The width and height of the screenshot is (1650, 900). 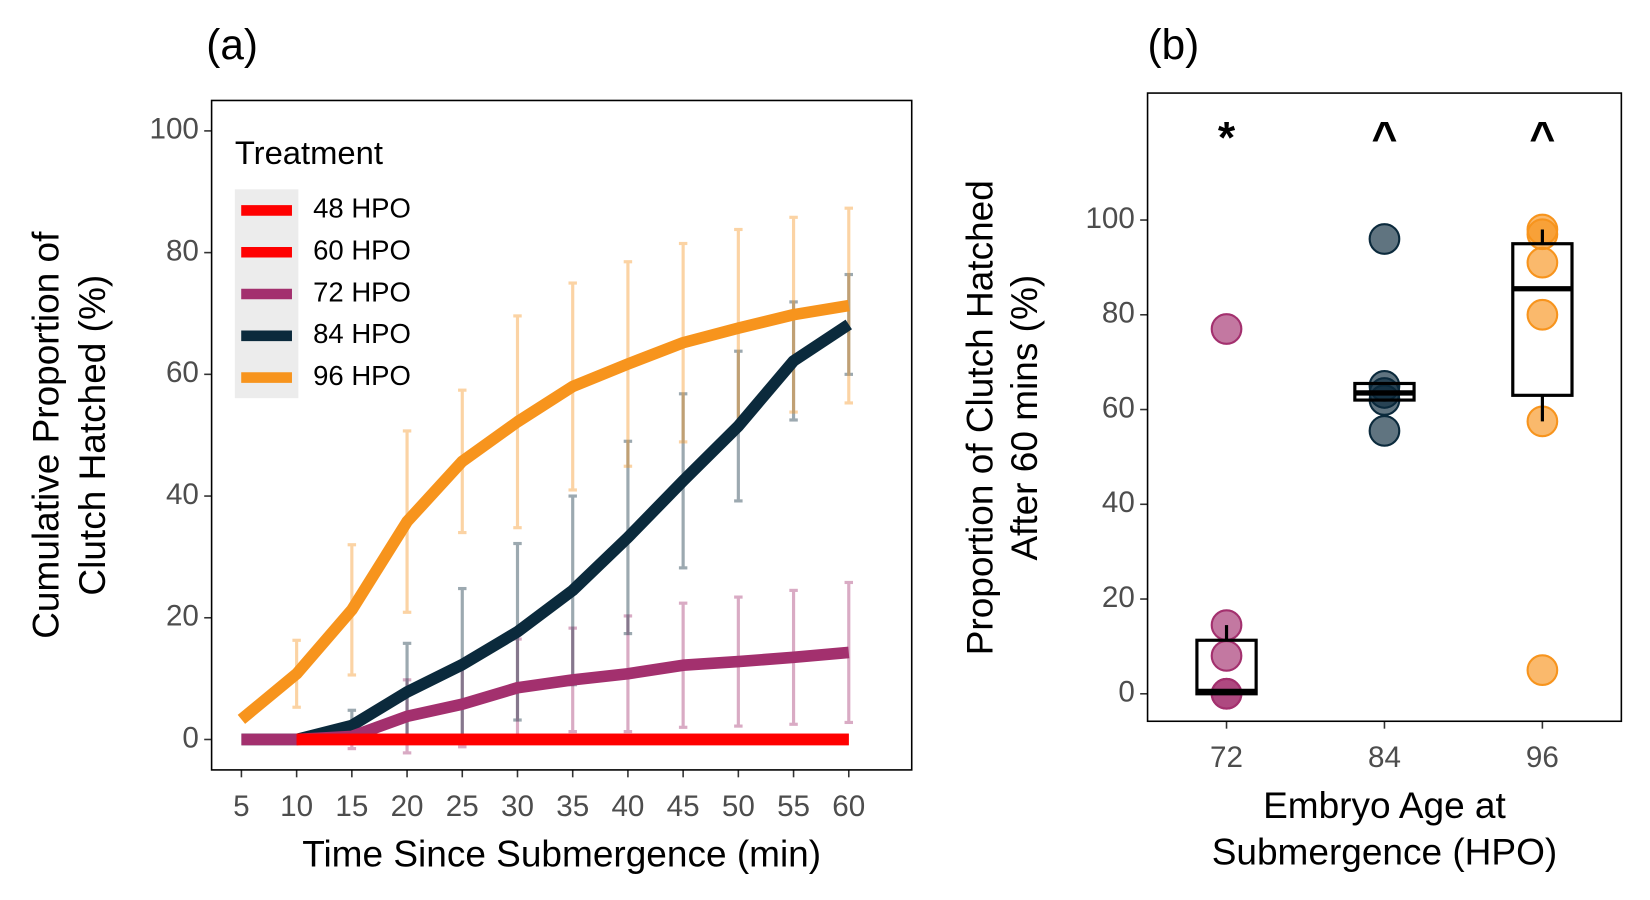 I want to click on legend-label: 60 HPO, so click(x=362, y=249).